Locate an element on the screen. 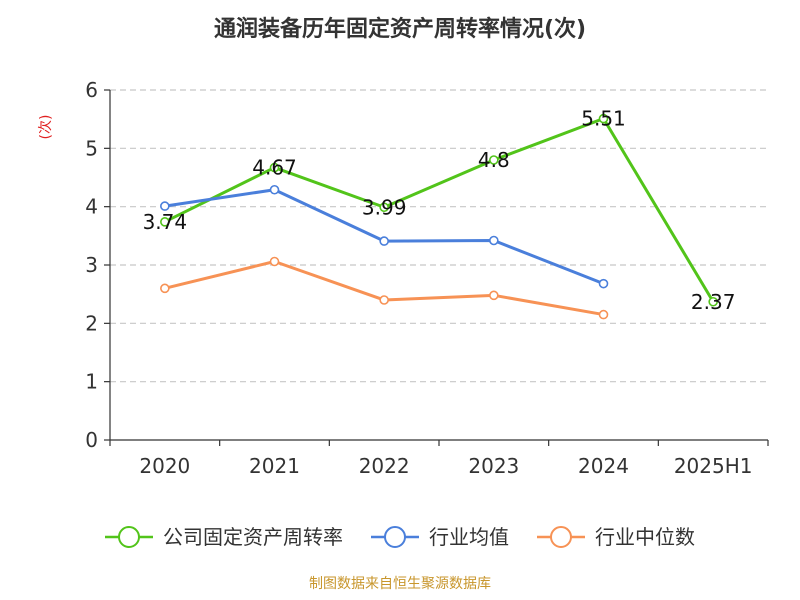  legend: 公司固定资产周转率 行业均值 行业中位数 is located at coordinates (400, 537).